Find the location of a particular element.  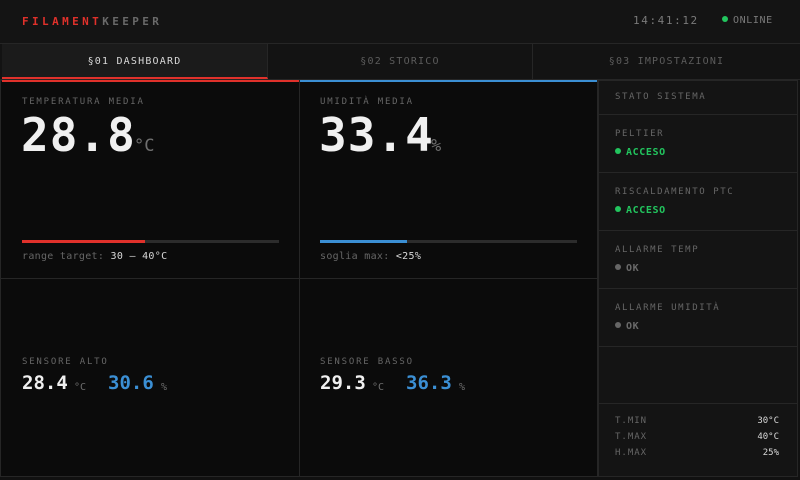

header: FILAMENTKEEPER 14:41:12 ONLINE is located at coordinates (400, 22).